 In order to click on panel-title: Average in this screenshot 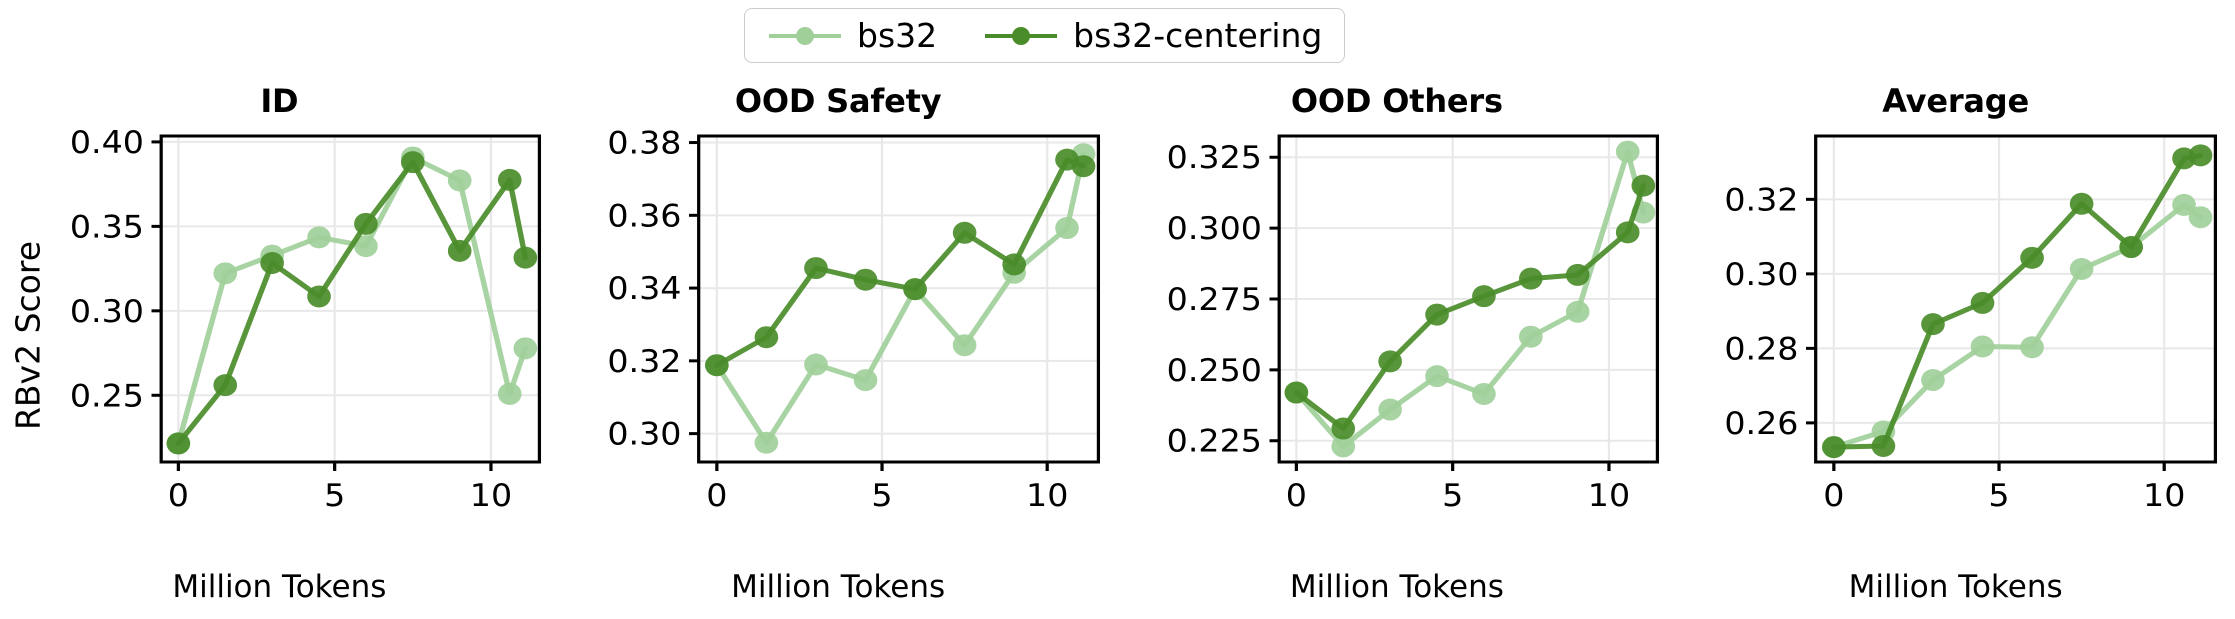, I will do `click(1956, 101)`.